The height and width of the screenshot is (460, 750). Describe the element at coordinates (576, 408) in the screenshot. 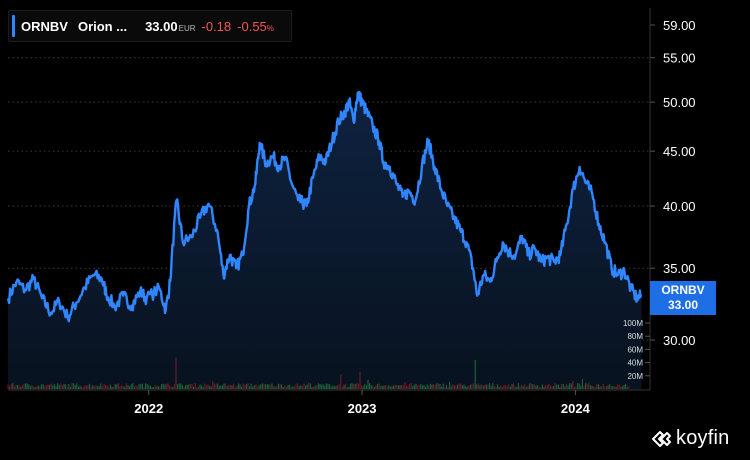

I see `time-tick-label: 2024` at that location.